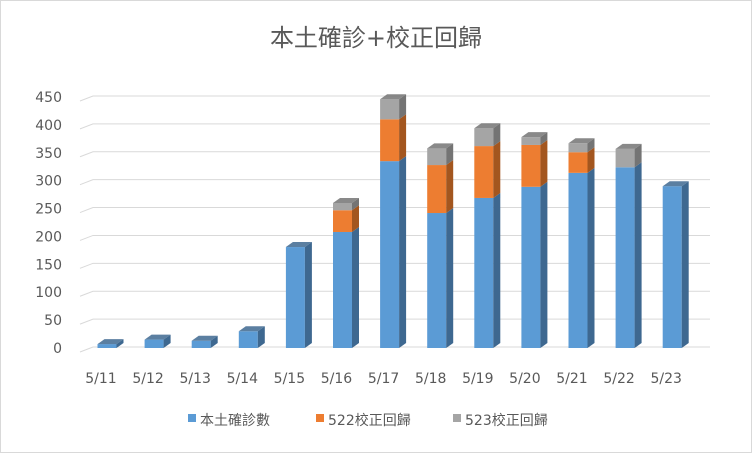  What do you see at coordinates (369, 420) in the screenshot?
I see `legend-label: 522校正回歸` at bounding box center [369, 420].